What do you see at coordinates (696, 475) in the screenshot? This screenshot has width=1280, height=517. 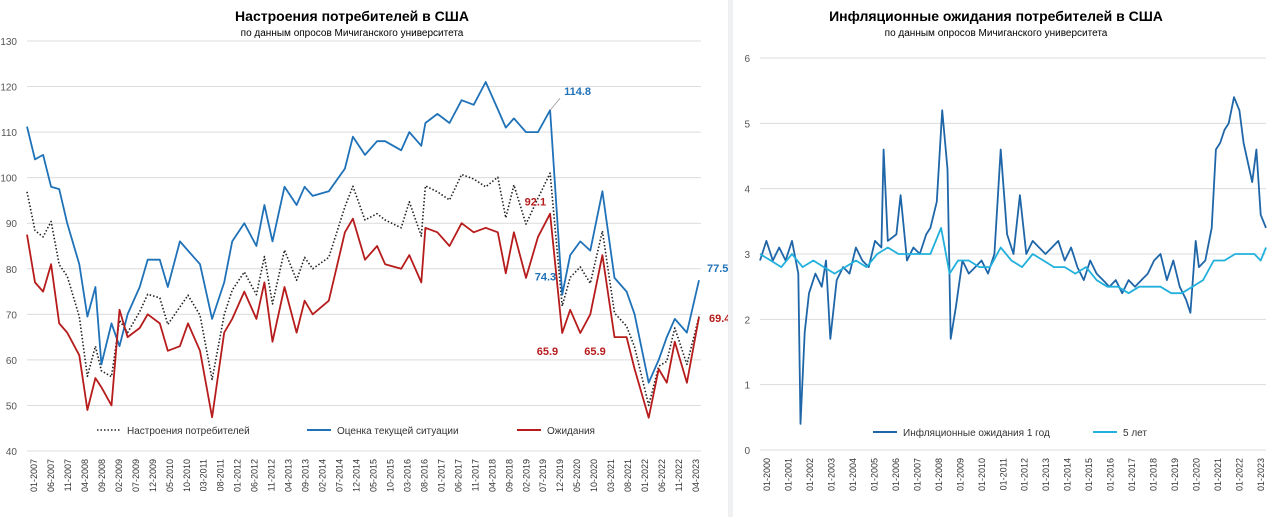 I see `x-tick-label: 04-2023` at bounding box center [696, 475].